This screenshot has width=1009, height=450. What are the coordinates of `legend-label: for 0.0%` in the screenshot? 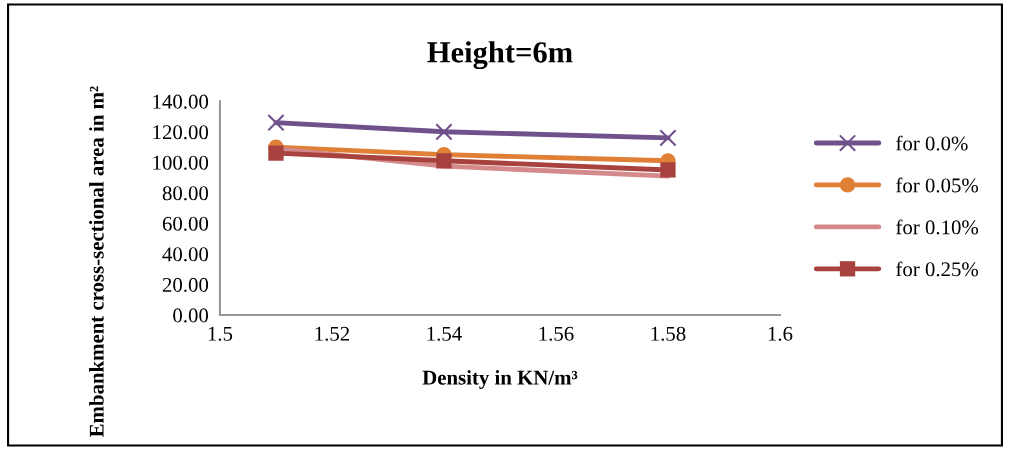 It's located at (932, 143).